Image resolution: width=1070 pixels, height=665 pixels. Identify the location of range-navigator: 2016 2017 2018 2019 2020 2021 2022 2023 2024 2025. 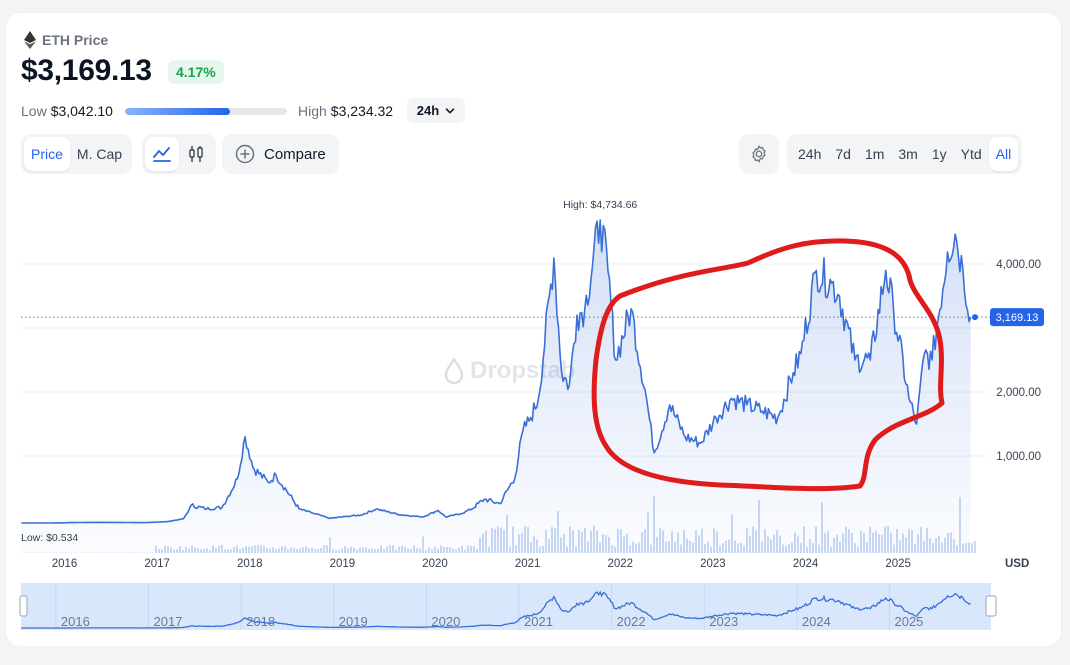
(508, 606).